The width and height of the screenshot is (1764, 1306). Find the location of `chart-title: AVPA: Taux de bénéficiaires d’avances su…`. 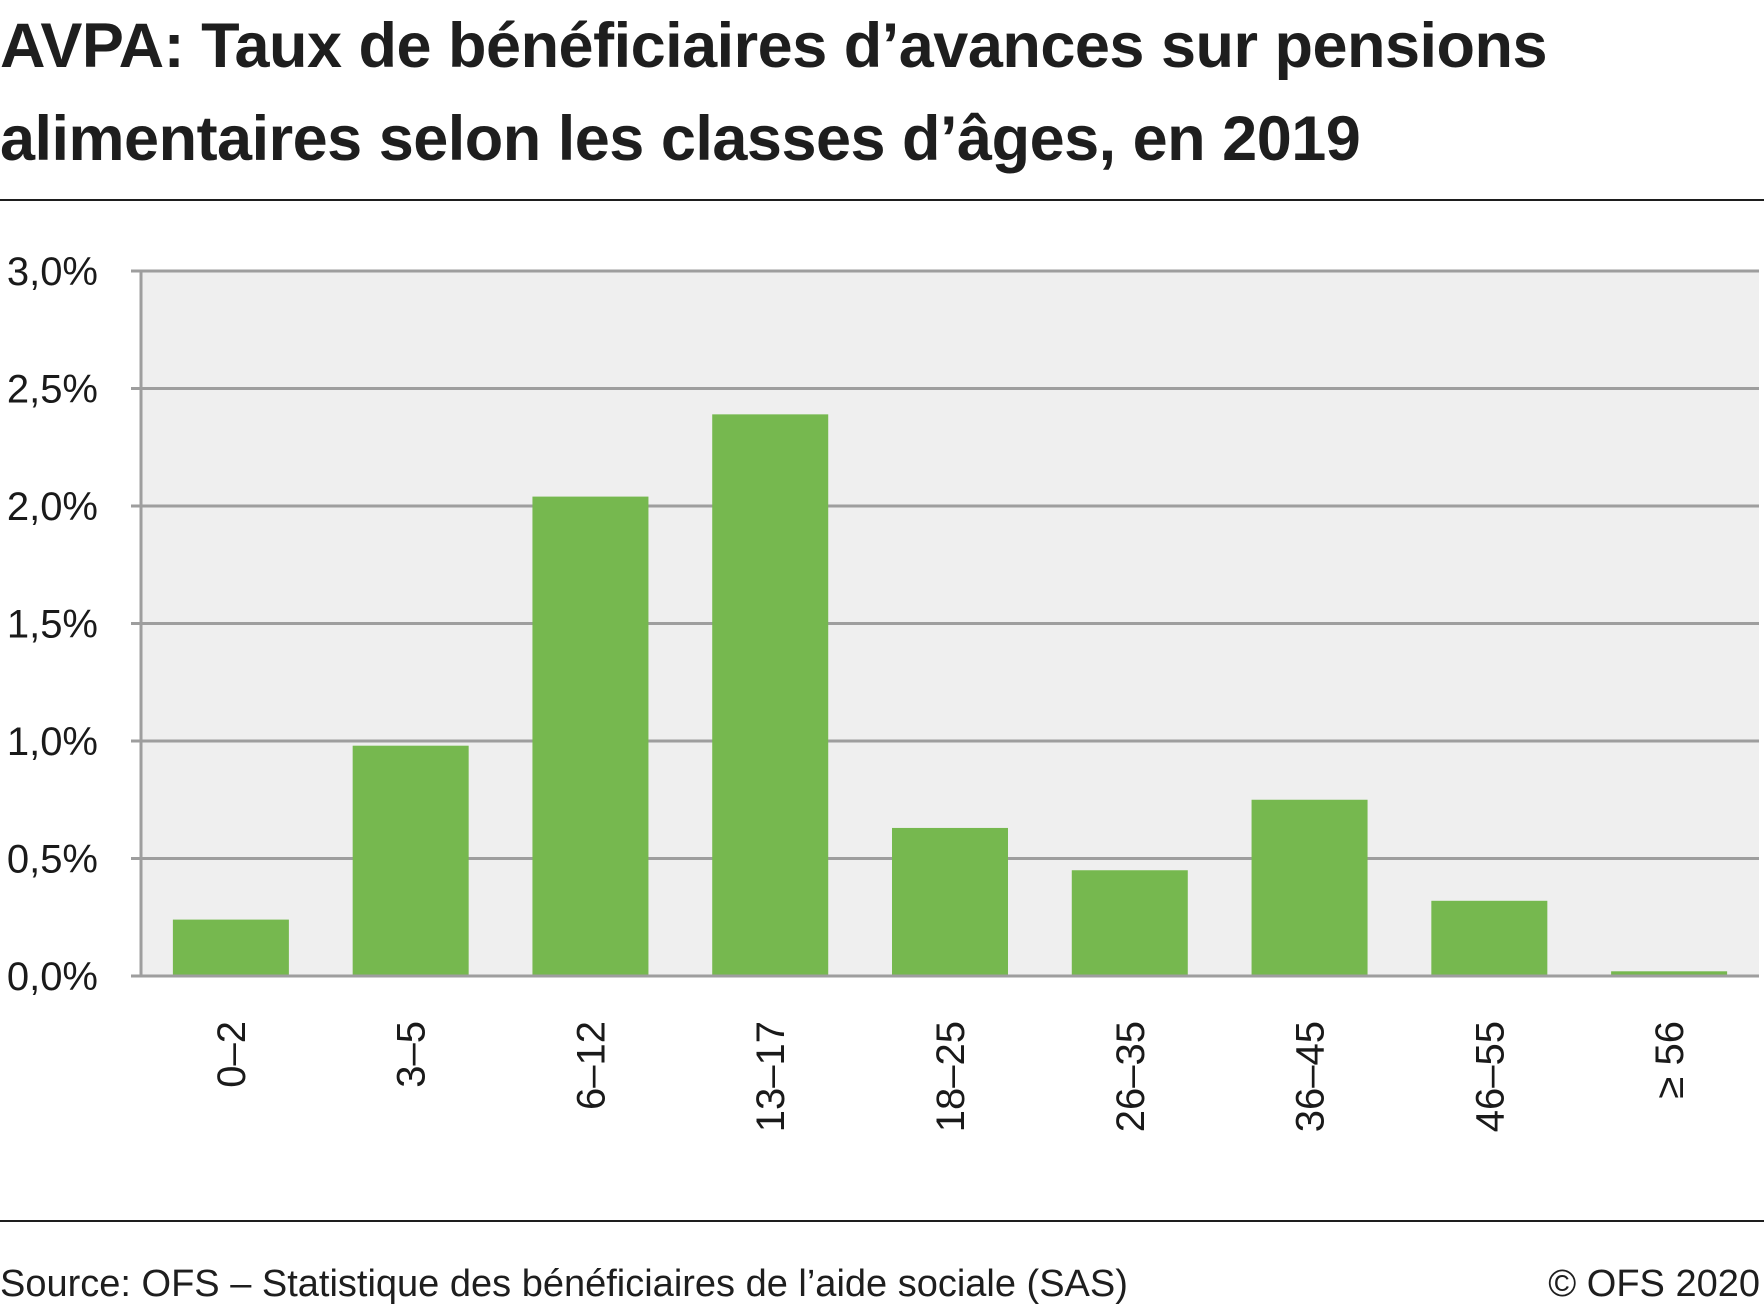

chart-title: AVPA: Taux de bénéficiaires d’avances su… is located at coordinates (774, 92).